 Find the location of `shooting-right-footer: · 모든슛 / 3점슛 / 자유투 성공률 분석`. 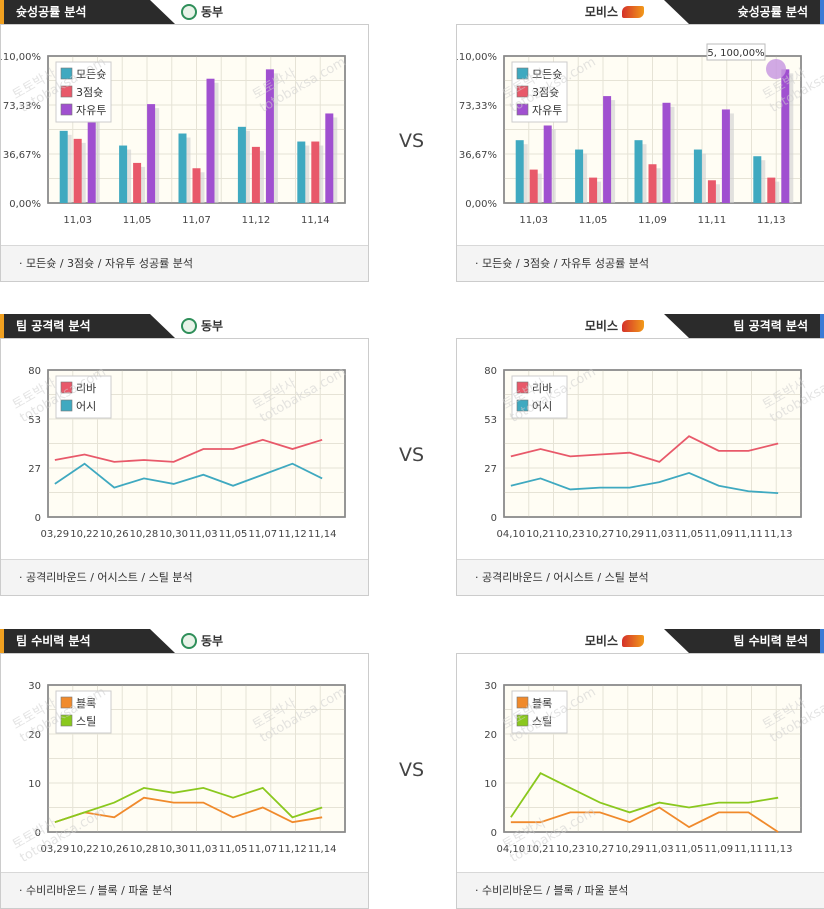

shooting-right-footer: · 모든슛 / 3점슛 / 자유투 성공률 분석 is located at coordinates (640, 263).